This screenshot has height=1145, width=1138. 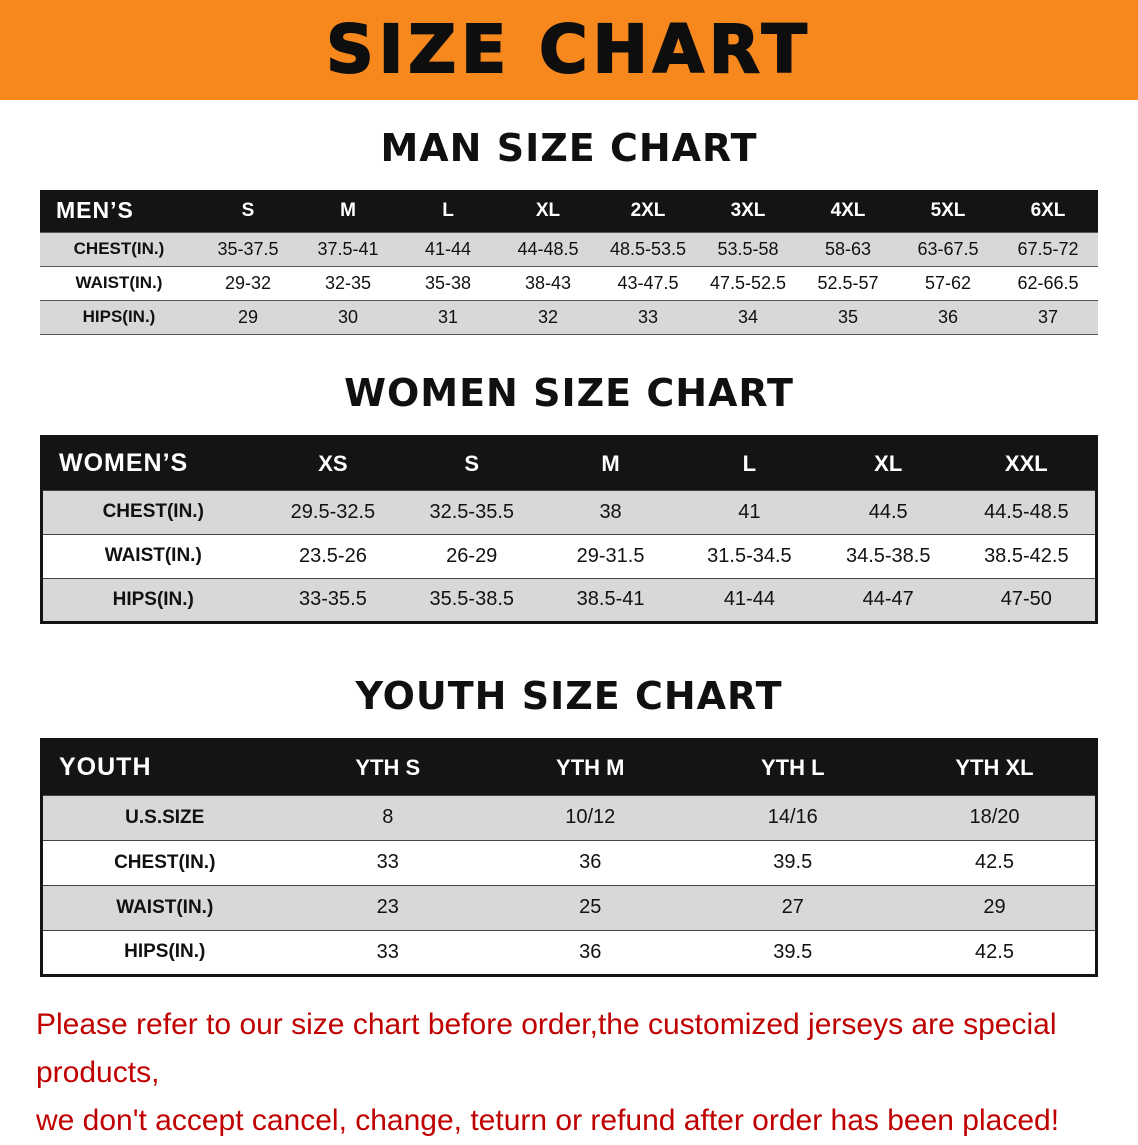 I want to click on men-cell: 44-48.5, so click(x=548, y=248).